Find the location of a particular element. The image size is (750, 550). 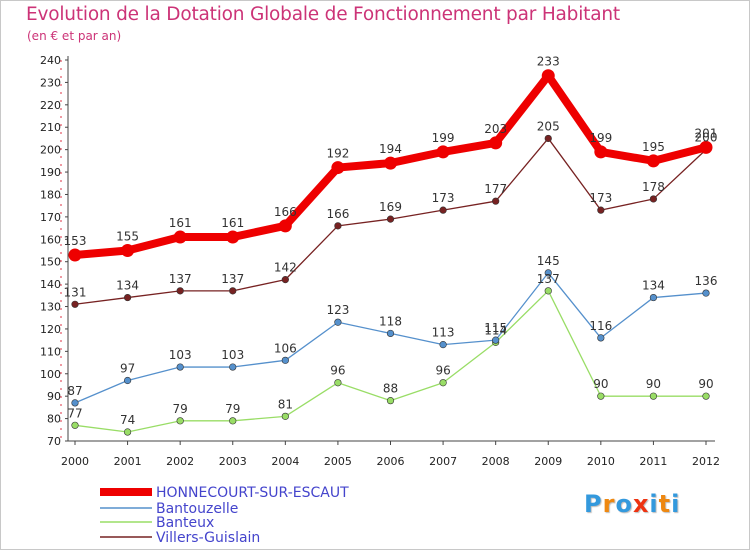

data-label-honnecourt-sur-escaut: 233 is located at coordinates (548, 62).